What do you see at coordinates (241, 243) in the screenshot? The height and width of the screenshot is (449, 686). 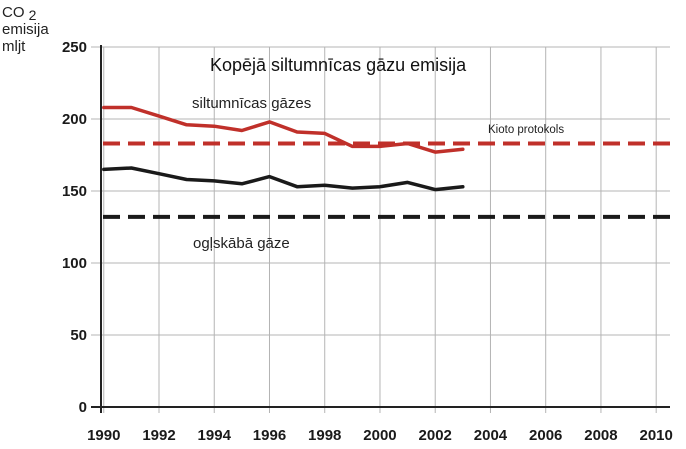 I see `series-label-carbon-dioxide: ogļskābā gāze` at bounding box center [241, 243].